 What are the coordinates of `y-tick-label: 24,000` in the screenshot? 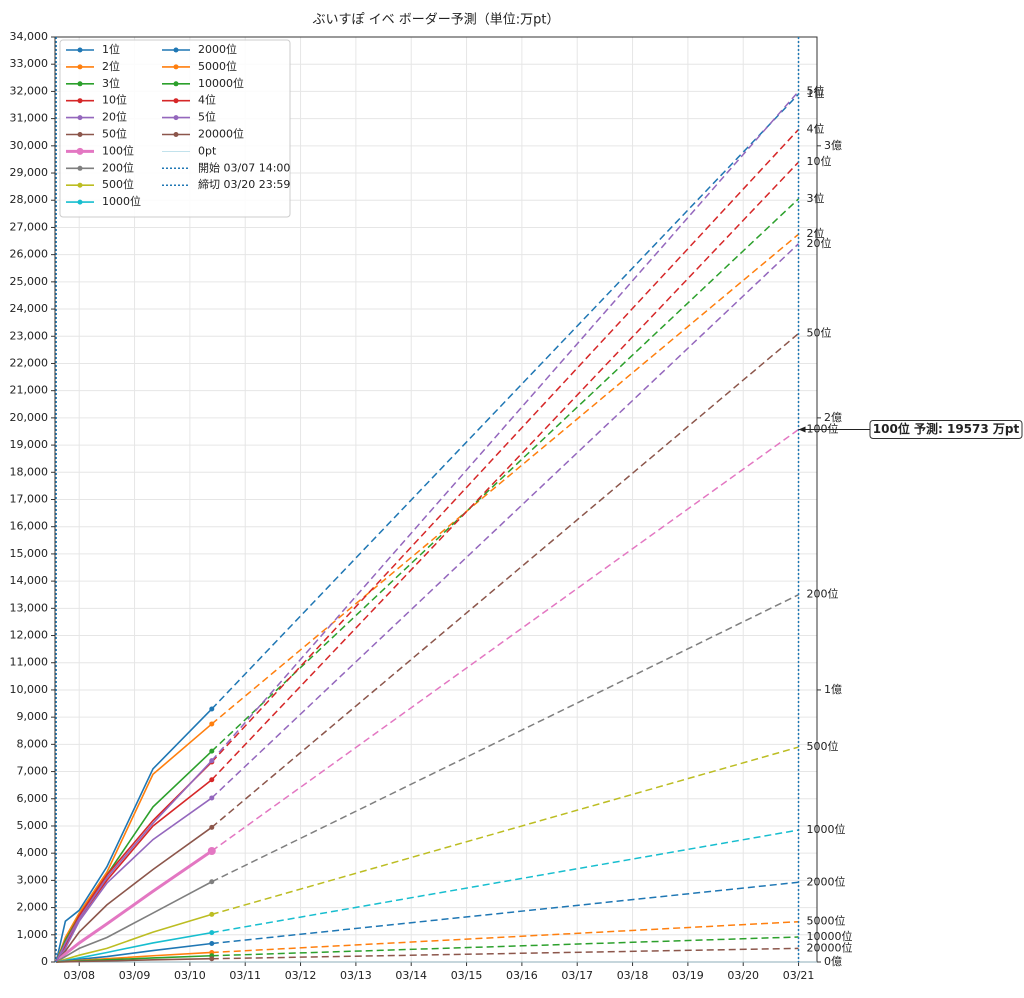 It's located at (29, 308).